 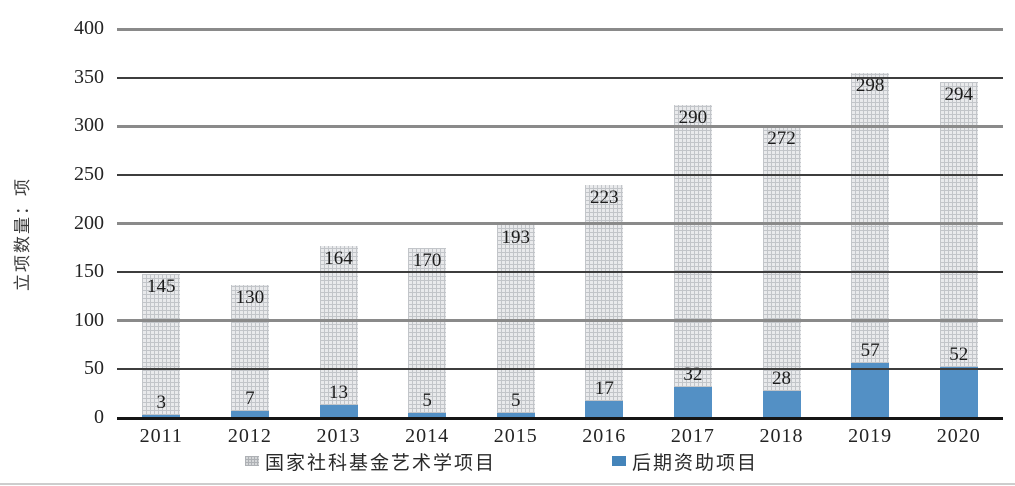 What do you see at coordinates (507, 484) in the screenshot?
I see `bottom-divider` at bounding box center [507, 484].